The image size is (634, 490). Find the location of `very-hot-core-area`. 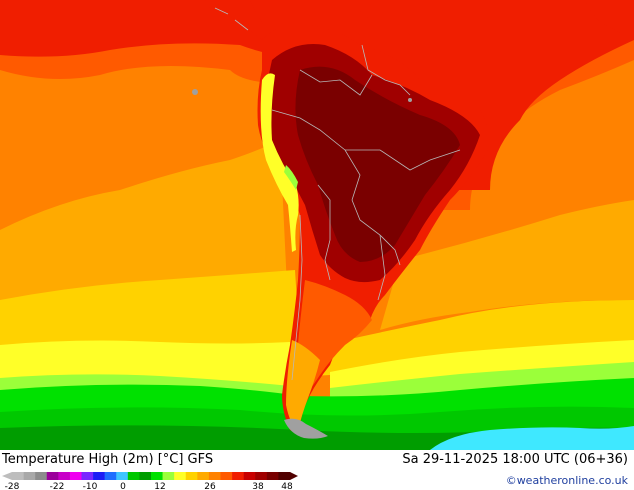

very-hot-core-area is located at coordinates (377, 164).